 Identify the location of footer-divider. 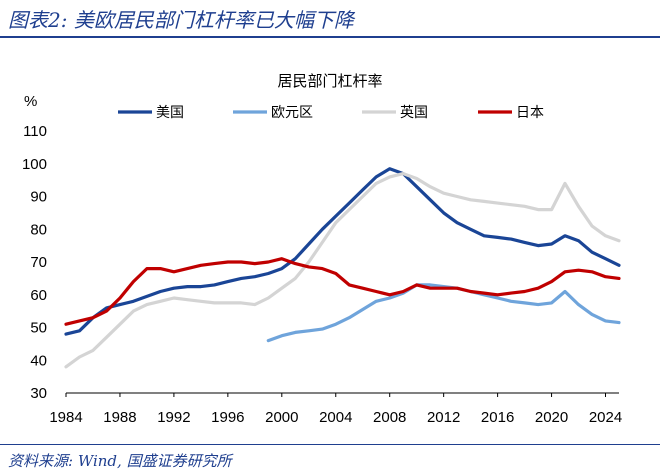
(330, 444).